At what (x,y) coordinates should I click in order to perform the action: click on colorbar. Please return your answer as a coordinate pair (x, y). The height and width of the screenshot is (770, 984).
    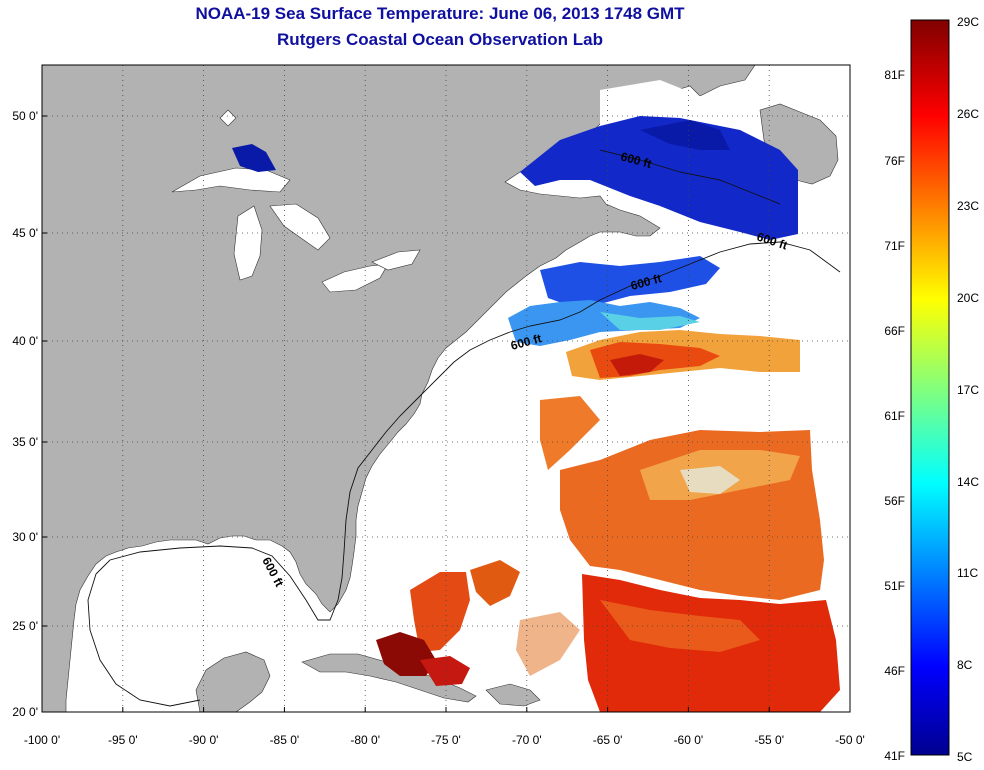
    Looking at the image, I should click on (930, 387).